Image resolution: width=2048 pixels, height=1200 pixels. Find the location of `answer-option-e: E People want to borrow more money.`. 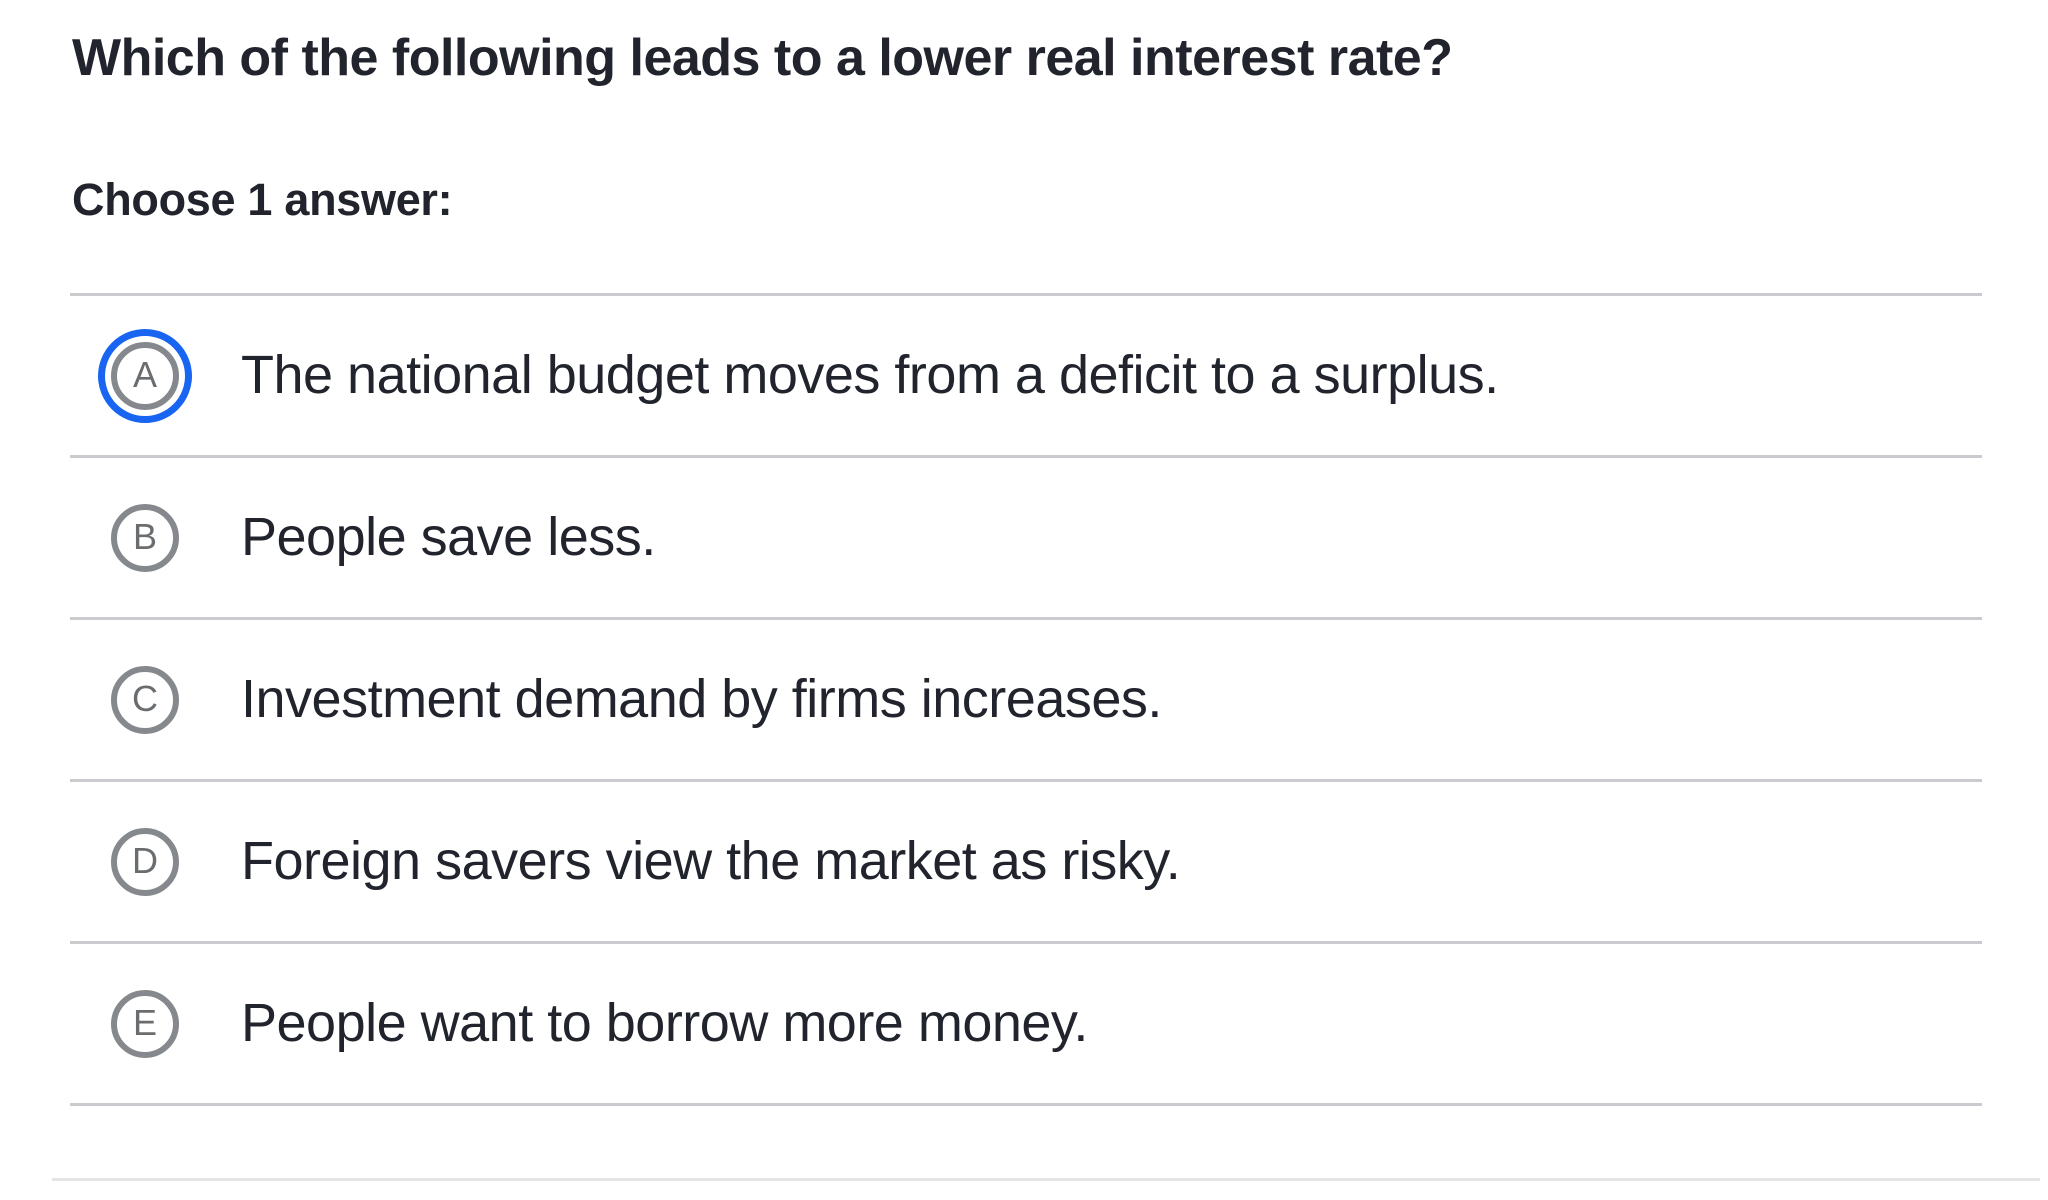

answer-option-e: E People want to borrow more money. is located at coordinates (1026, 1022).